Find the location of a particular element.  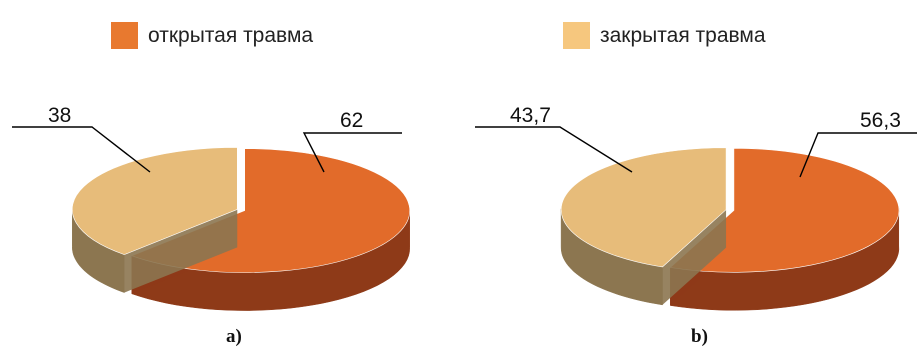

legend-label-closed: закрытая травма is located at coordinates (683, 35).